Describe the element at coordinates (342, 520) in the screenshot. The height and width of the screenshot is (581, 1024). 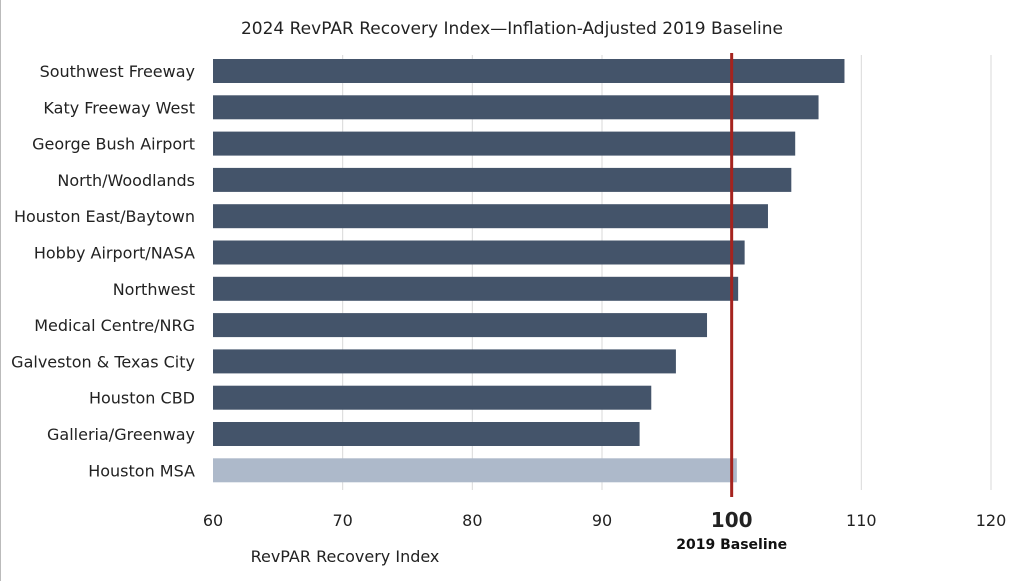
I see `x-tick-label: 70` at that location.